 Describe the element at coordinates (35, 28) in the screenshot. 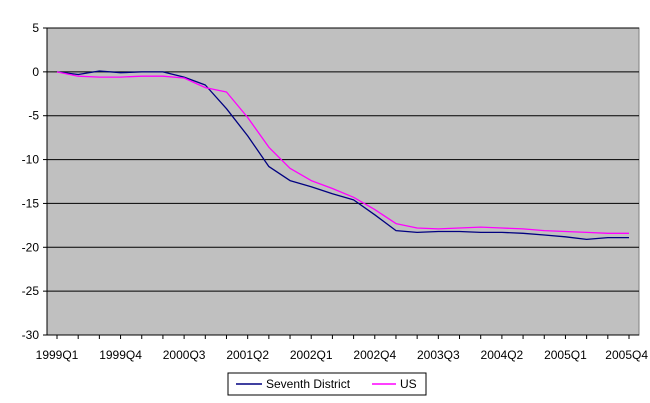

I see `y-tick-label: 5` at that location.